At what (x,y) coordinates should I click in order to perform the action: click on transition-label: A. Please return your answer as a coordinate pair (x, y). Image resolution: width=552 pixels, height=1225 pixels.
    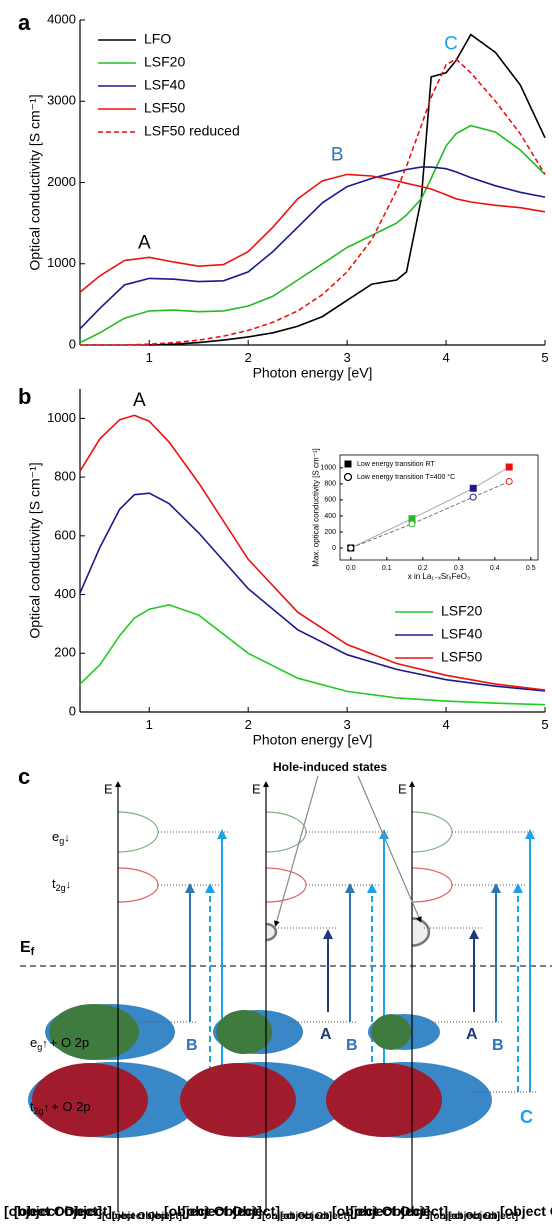
    Looking at the image, I should click on (326, 1034).